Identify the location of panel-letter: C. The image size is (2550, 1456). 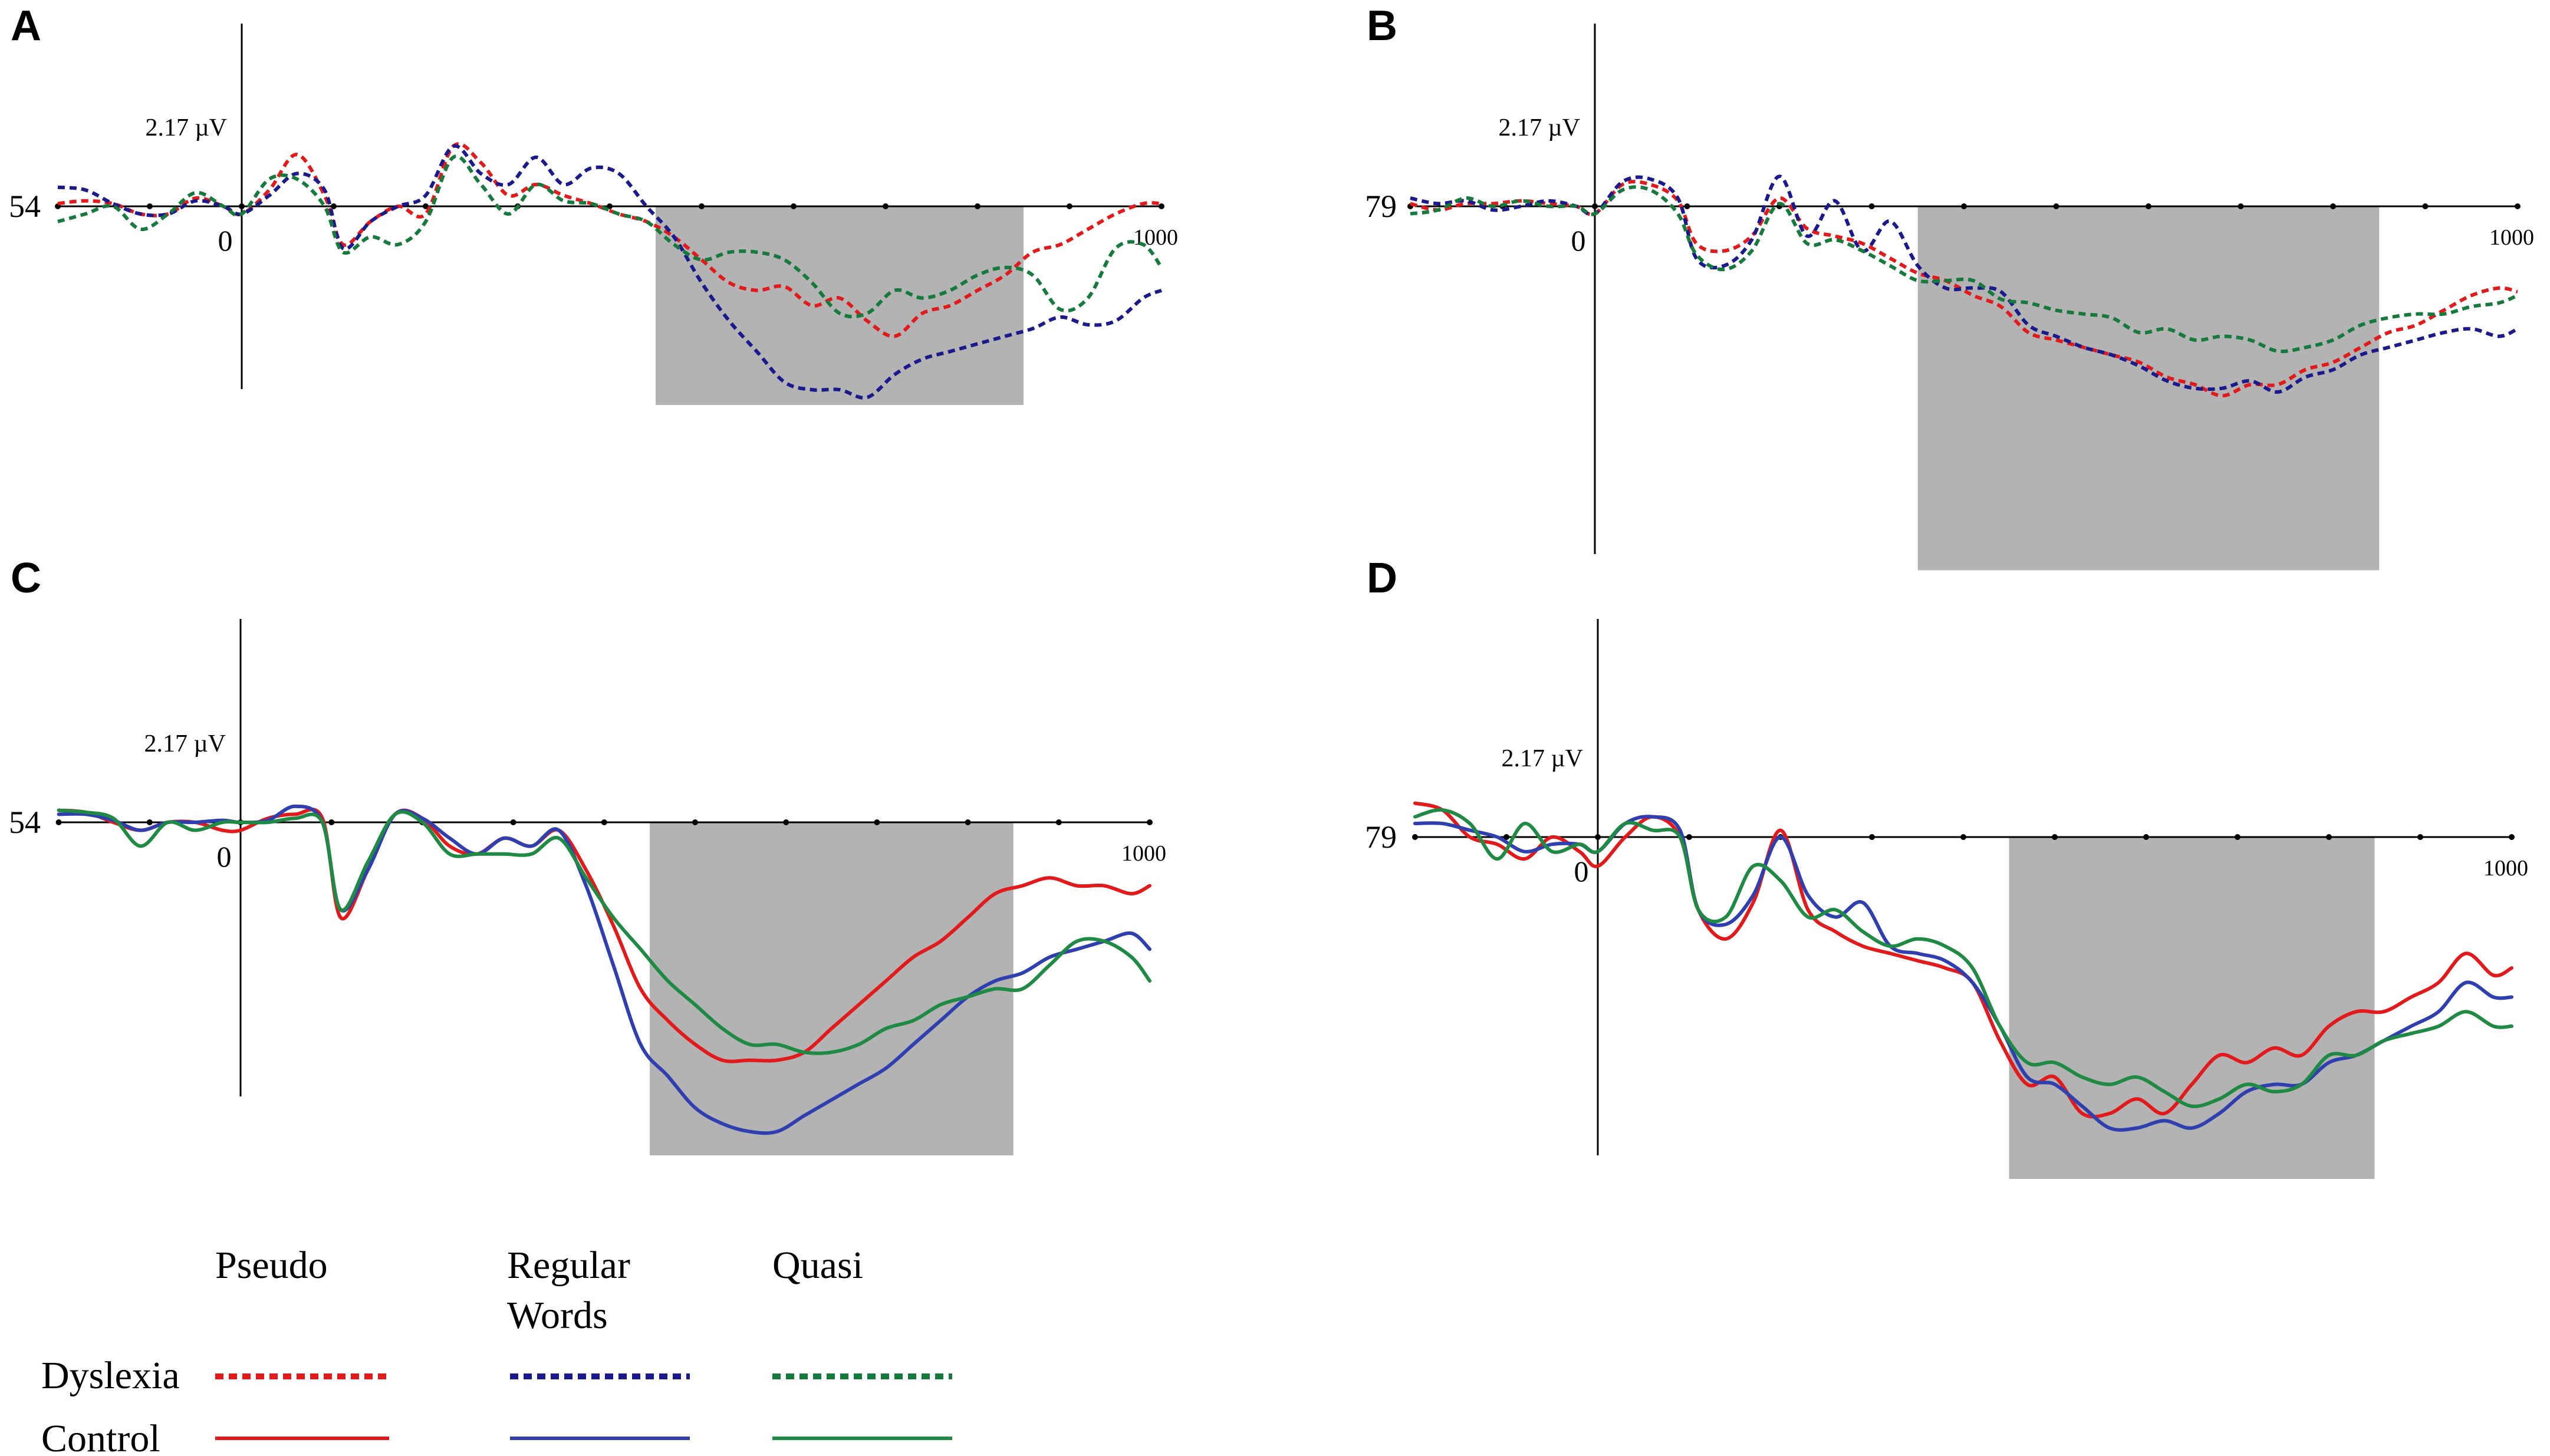
(26, 578).